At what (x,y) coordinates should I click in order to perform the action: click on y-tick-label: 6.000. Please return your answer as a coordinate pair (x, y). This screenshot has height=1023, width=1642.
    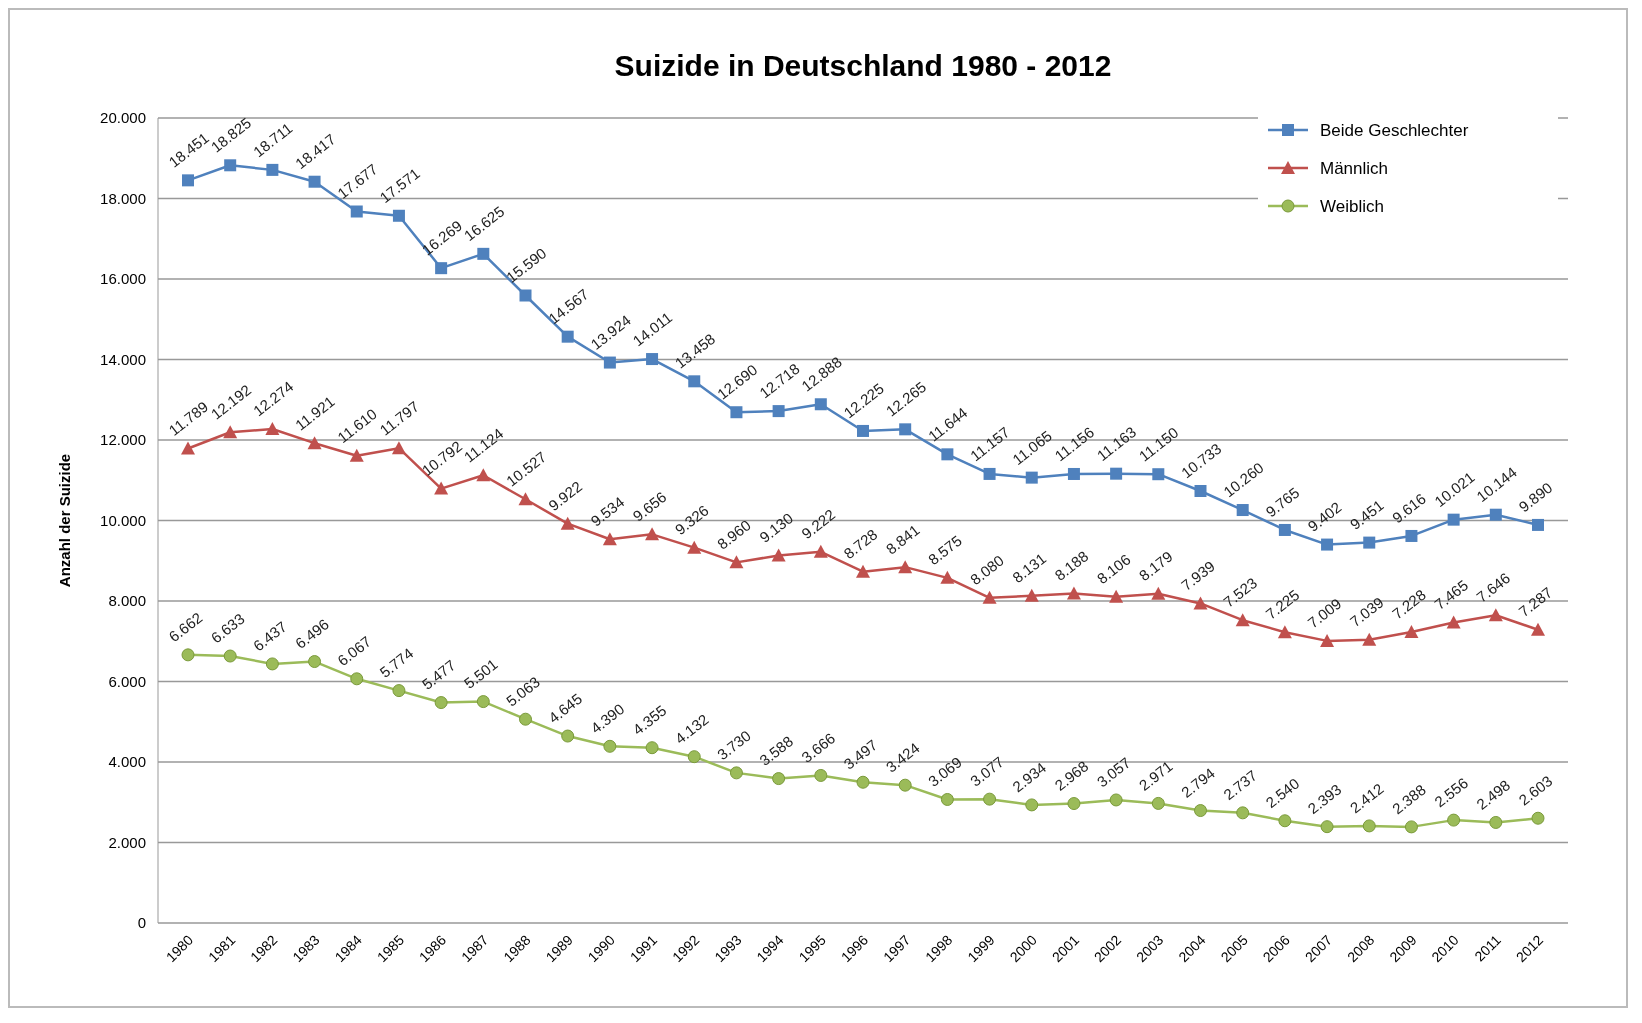
    Looking at the image, I should click on (127, 681).